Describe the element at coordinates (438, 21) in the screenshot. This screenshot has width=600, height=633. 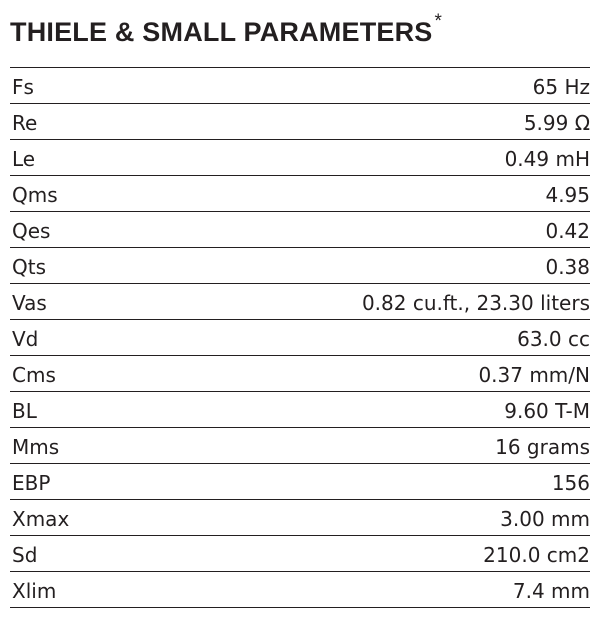
I see `footnote-asterisk: *` at that location.